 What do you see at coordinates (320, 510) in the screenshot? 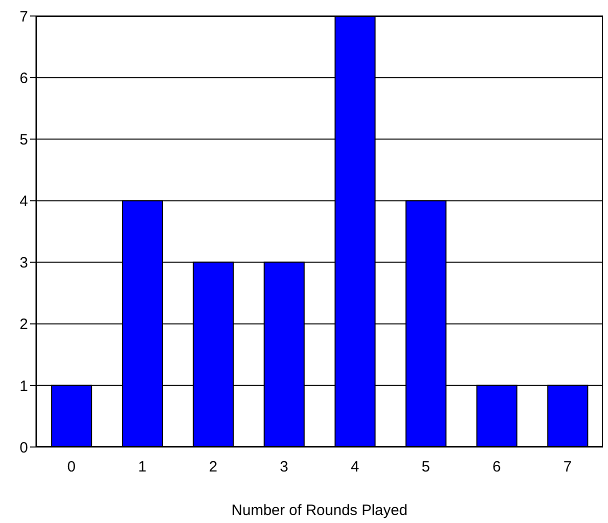
I see `x-axis-title: Number of Rounds Played` at bounding box center [320, 510].